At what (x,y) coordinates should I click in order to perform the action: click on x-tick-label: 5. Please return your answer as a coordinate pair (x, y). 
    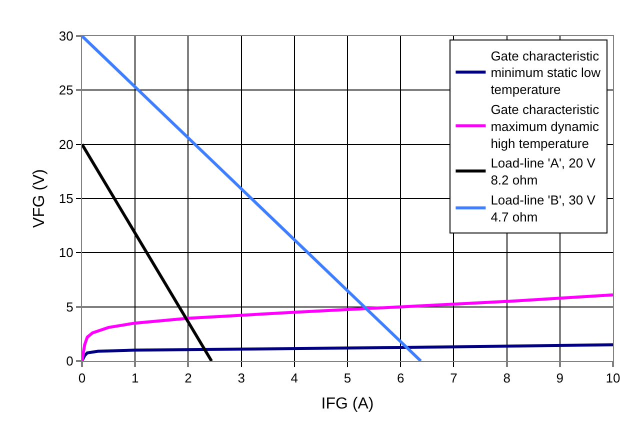
    Looking at the image, I should click on (348, 378).